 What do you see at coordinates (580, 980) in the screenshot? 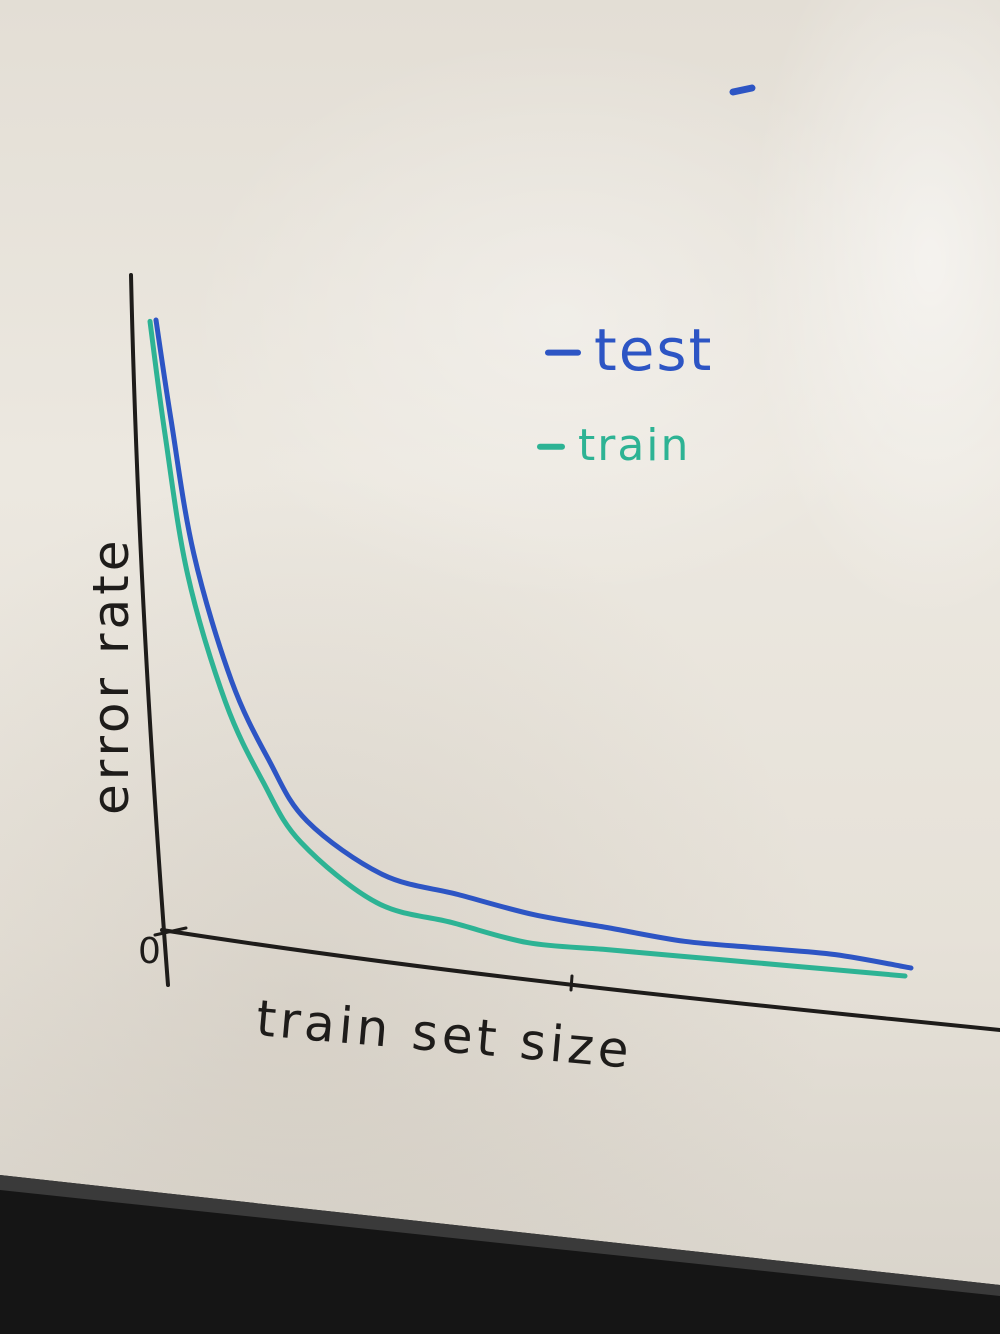
I see `x-axis` at bounding box center [580, 980].